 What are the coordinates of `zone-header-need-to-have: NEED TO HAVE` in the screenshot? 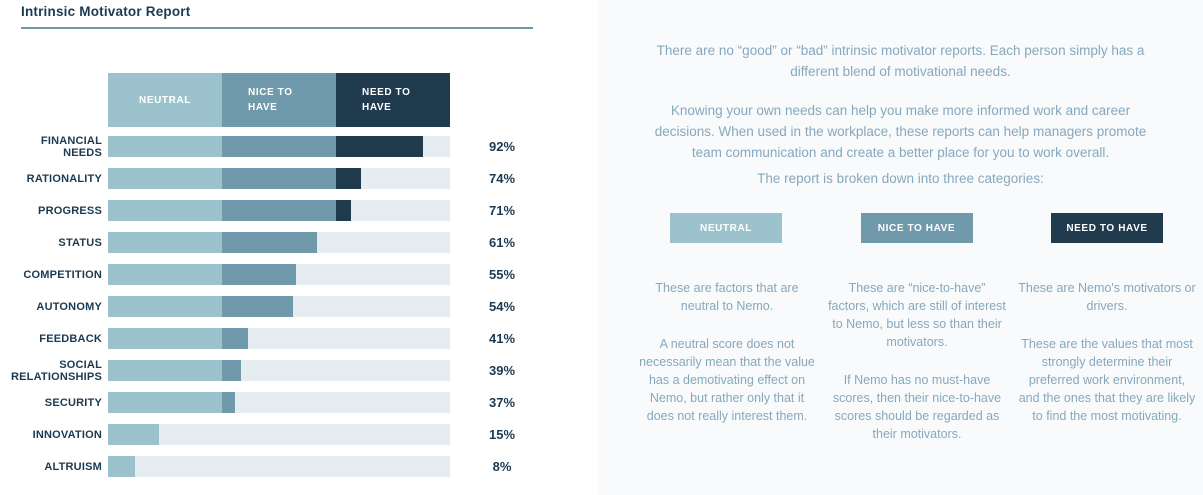 It's located at (393, 100).